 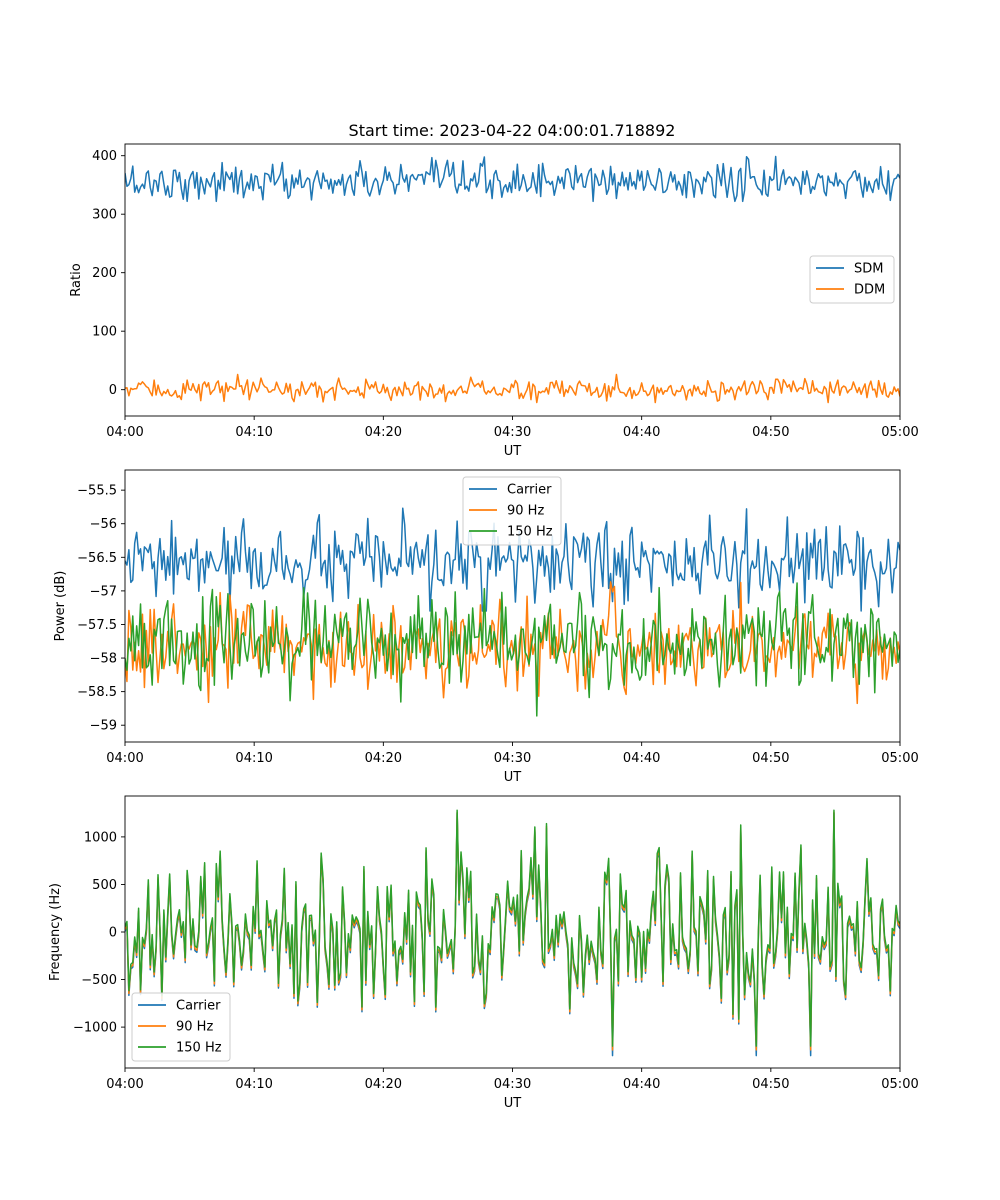 I want to click on y-tick-label: −57.5, so click(x=97, y=625).